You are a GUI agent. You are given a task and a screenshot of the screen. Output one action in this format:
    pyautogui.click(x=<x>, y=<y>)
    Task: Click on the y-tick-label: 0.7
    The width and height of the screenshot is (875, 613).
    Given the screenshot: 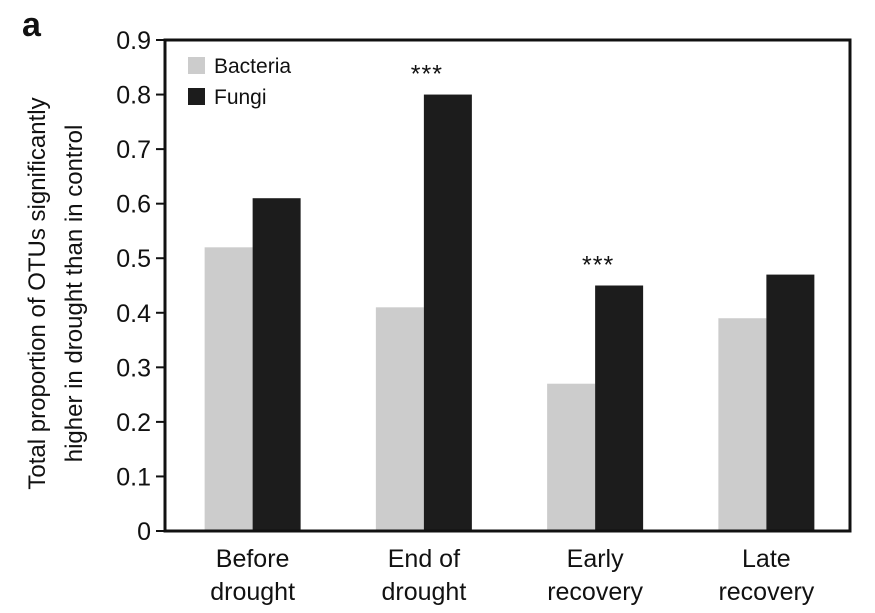 What is the action you would take?
    pyautogui.click(x=133, y=150)
    